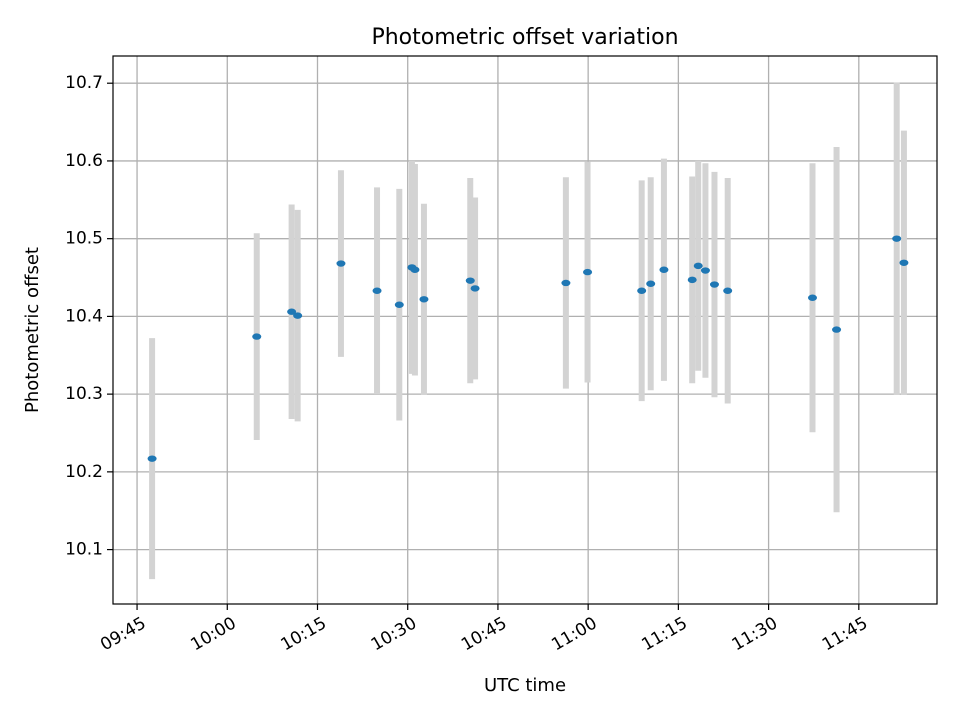 This screenshot has height=720, width=960. What do you see at coordinates (84, 550) in the screenshot?
I see `y-tick-label: 10.1` at bounding box center [84, 550].